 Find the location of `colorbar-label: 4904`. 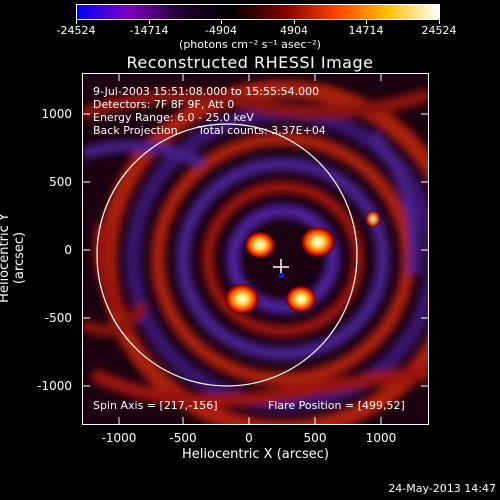

colorbar-label: 4904 is located at coordinates (294, 30).